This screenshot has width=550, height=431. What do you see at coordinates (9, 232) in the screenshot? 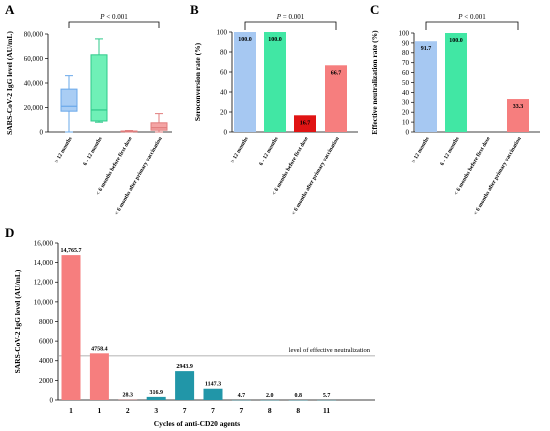
I see `panel-letter: D` at bounding box center [9, 232].